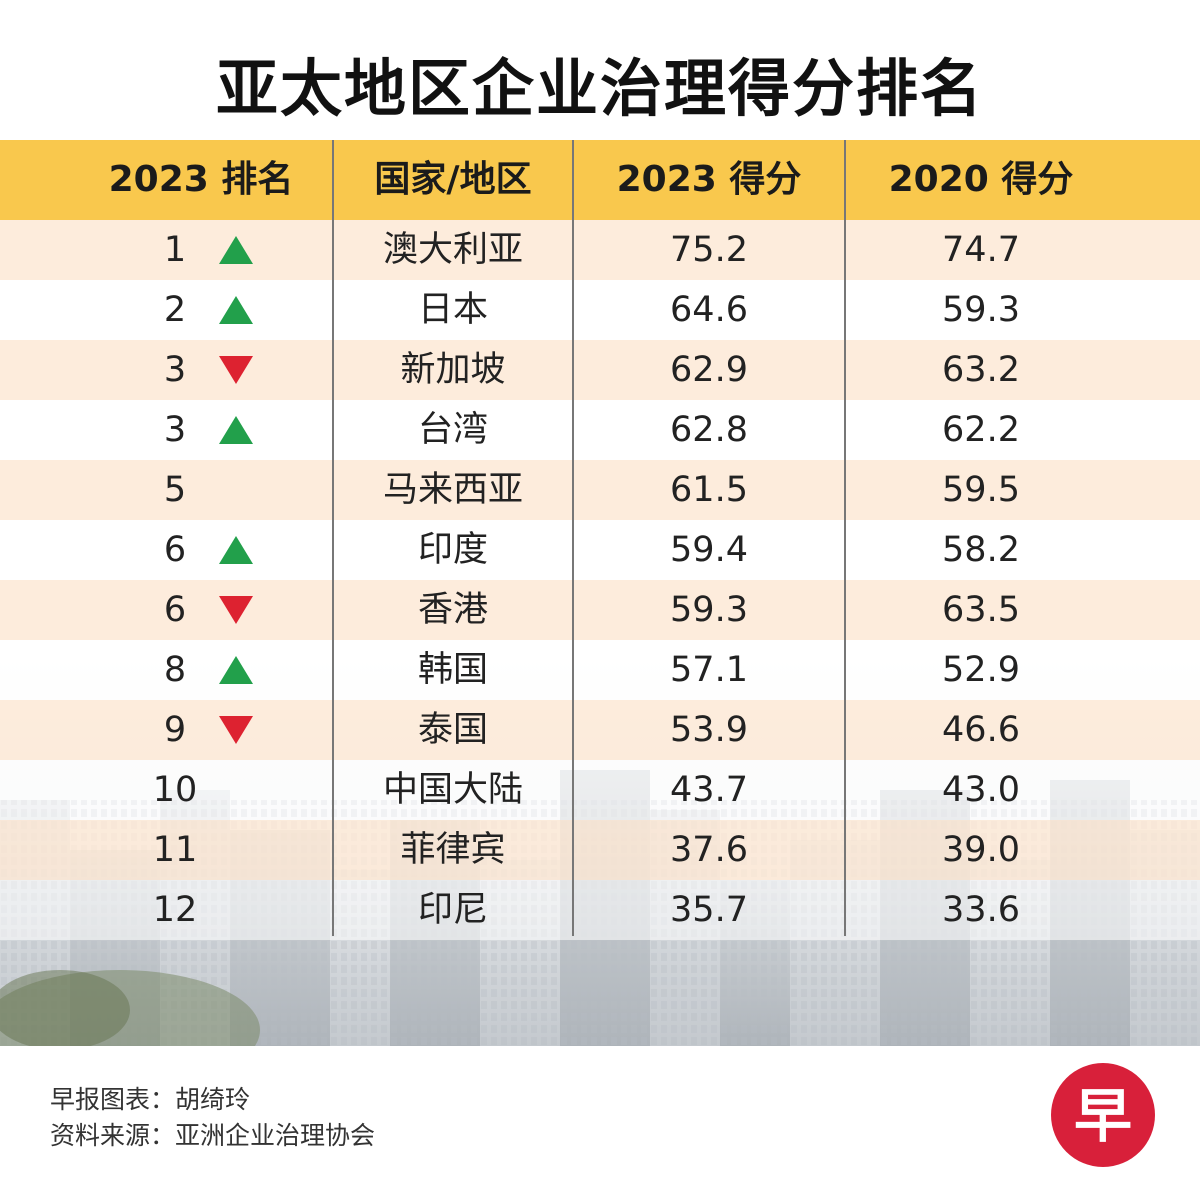  Describe the element at coordinates (452, 430) in the screenshot. I see `country-cell: 台湾` at that location.